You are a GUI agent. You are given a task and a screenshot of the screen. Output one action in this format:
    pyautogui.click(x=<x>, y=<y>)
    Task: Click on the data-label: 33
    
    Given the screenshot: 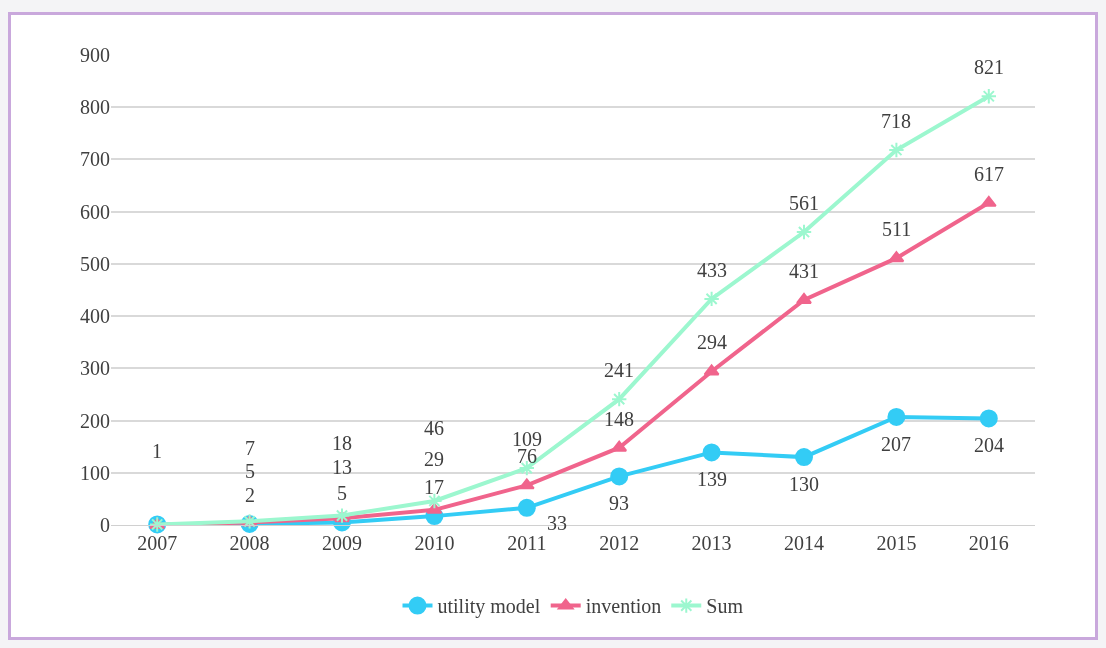 What is the action you would take?
    pyautogui.click(x=557, y=523)
    